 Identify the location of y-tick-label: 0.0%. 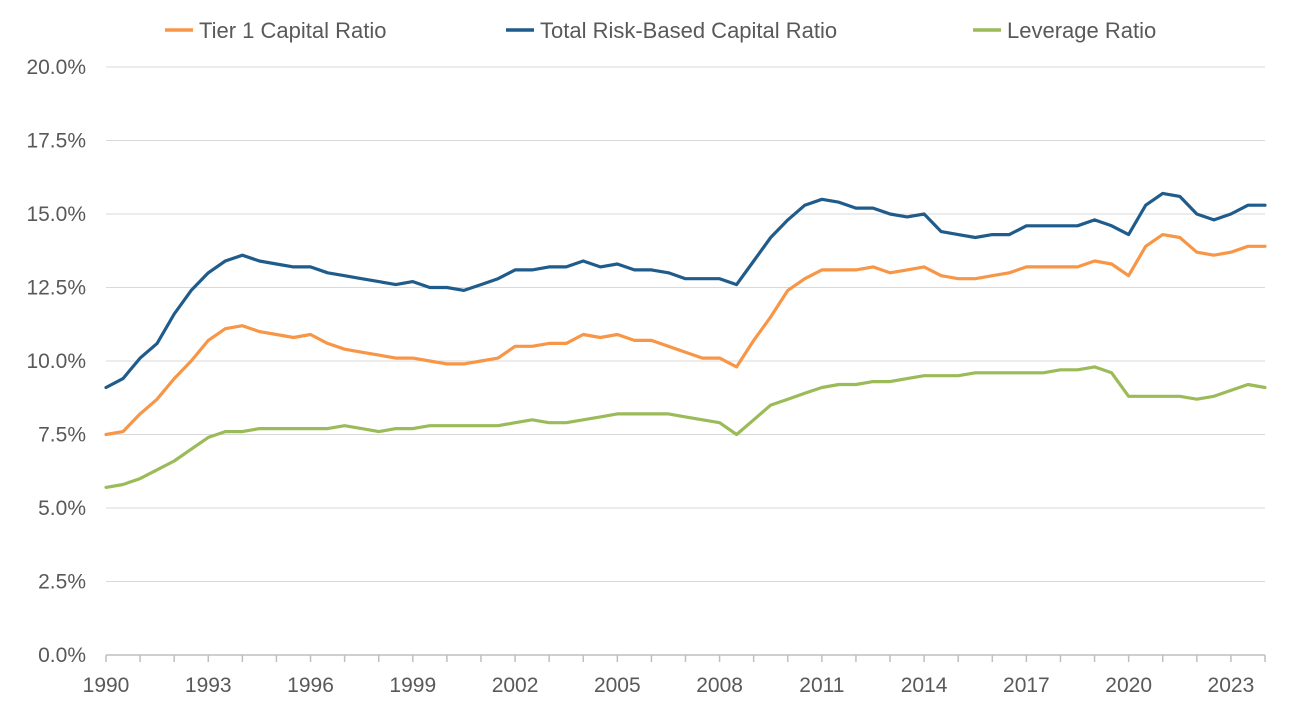
(62, 655).